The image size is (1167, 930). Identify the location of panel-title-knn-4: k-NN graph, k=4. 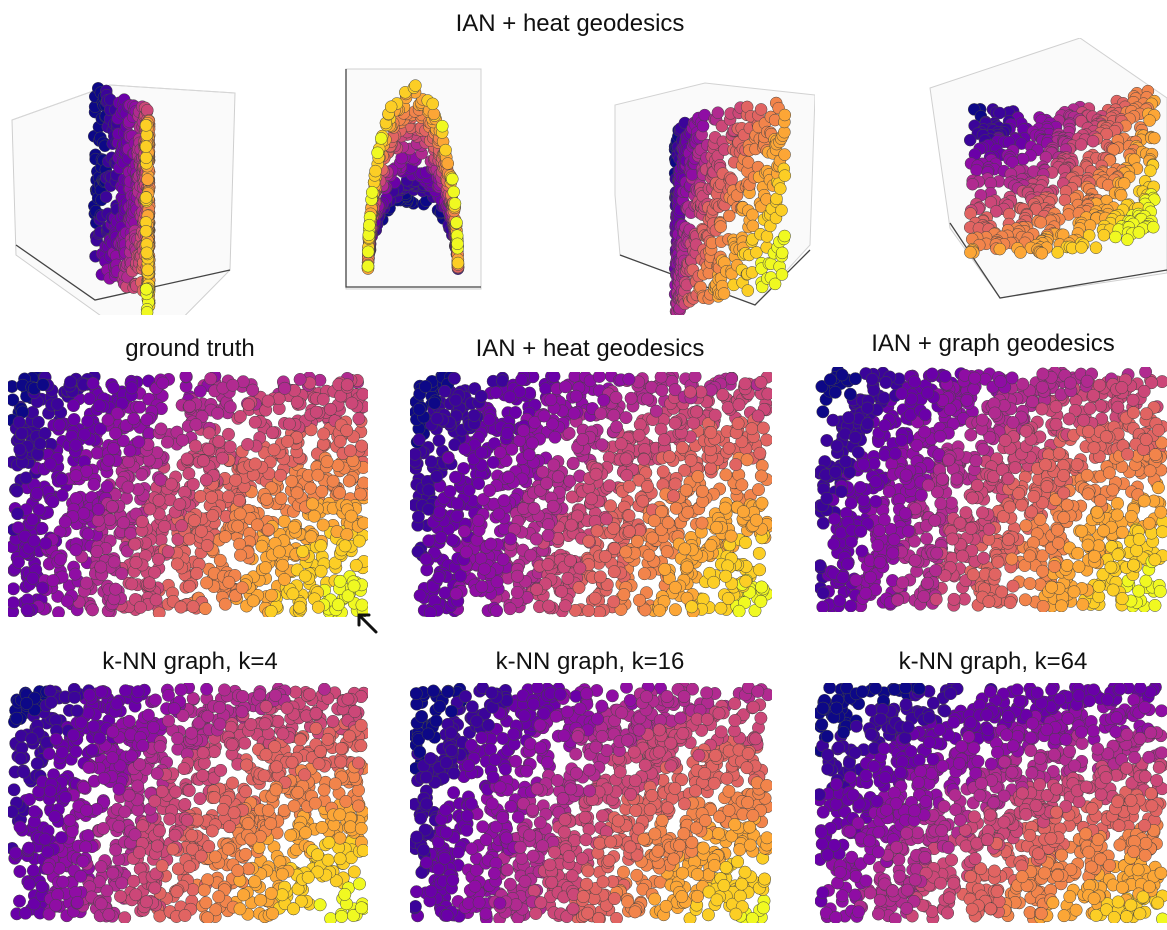
(190, 661).